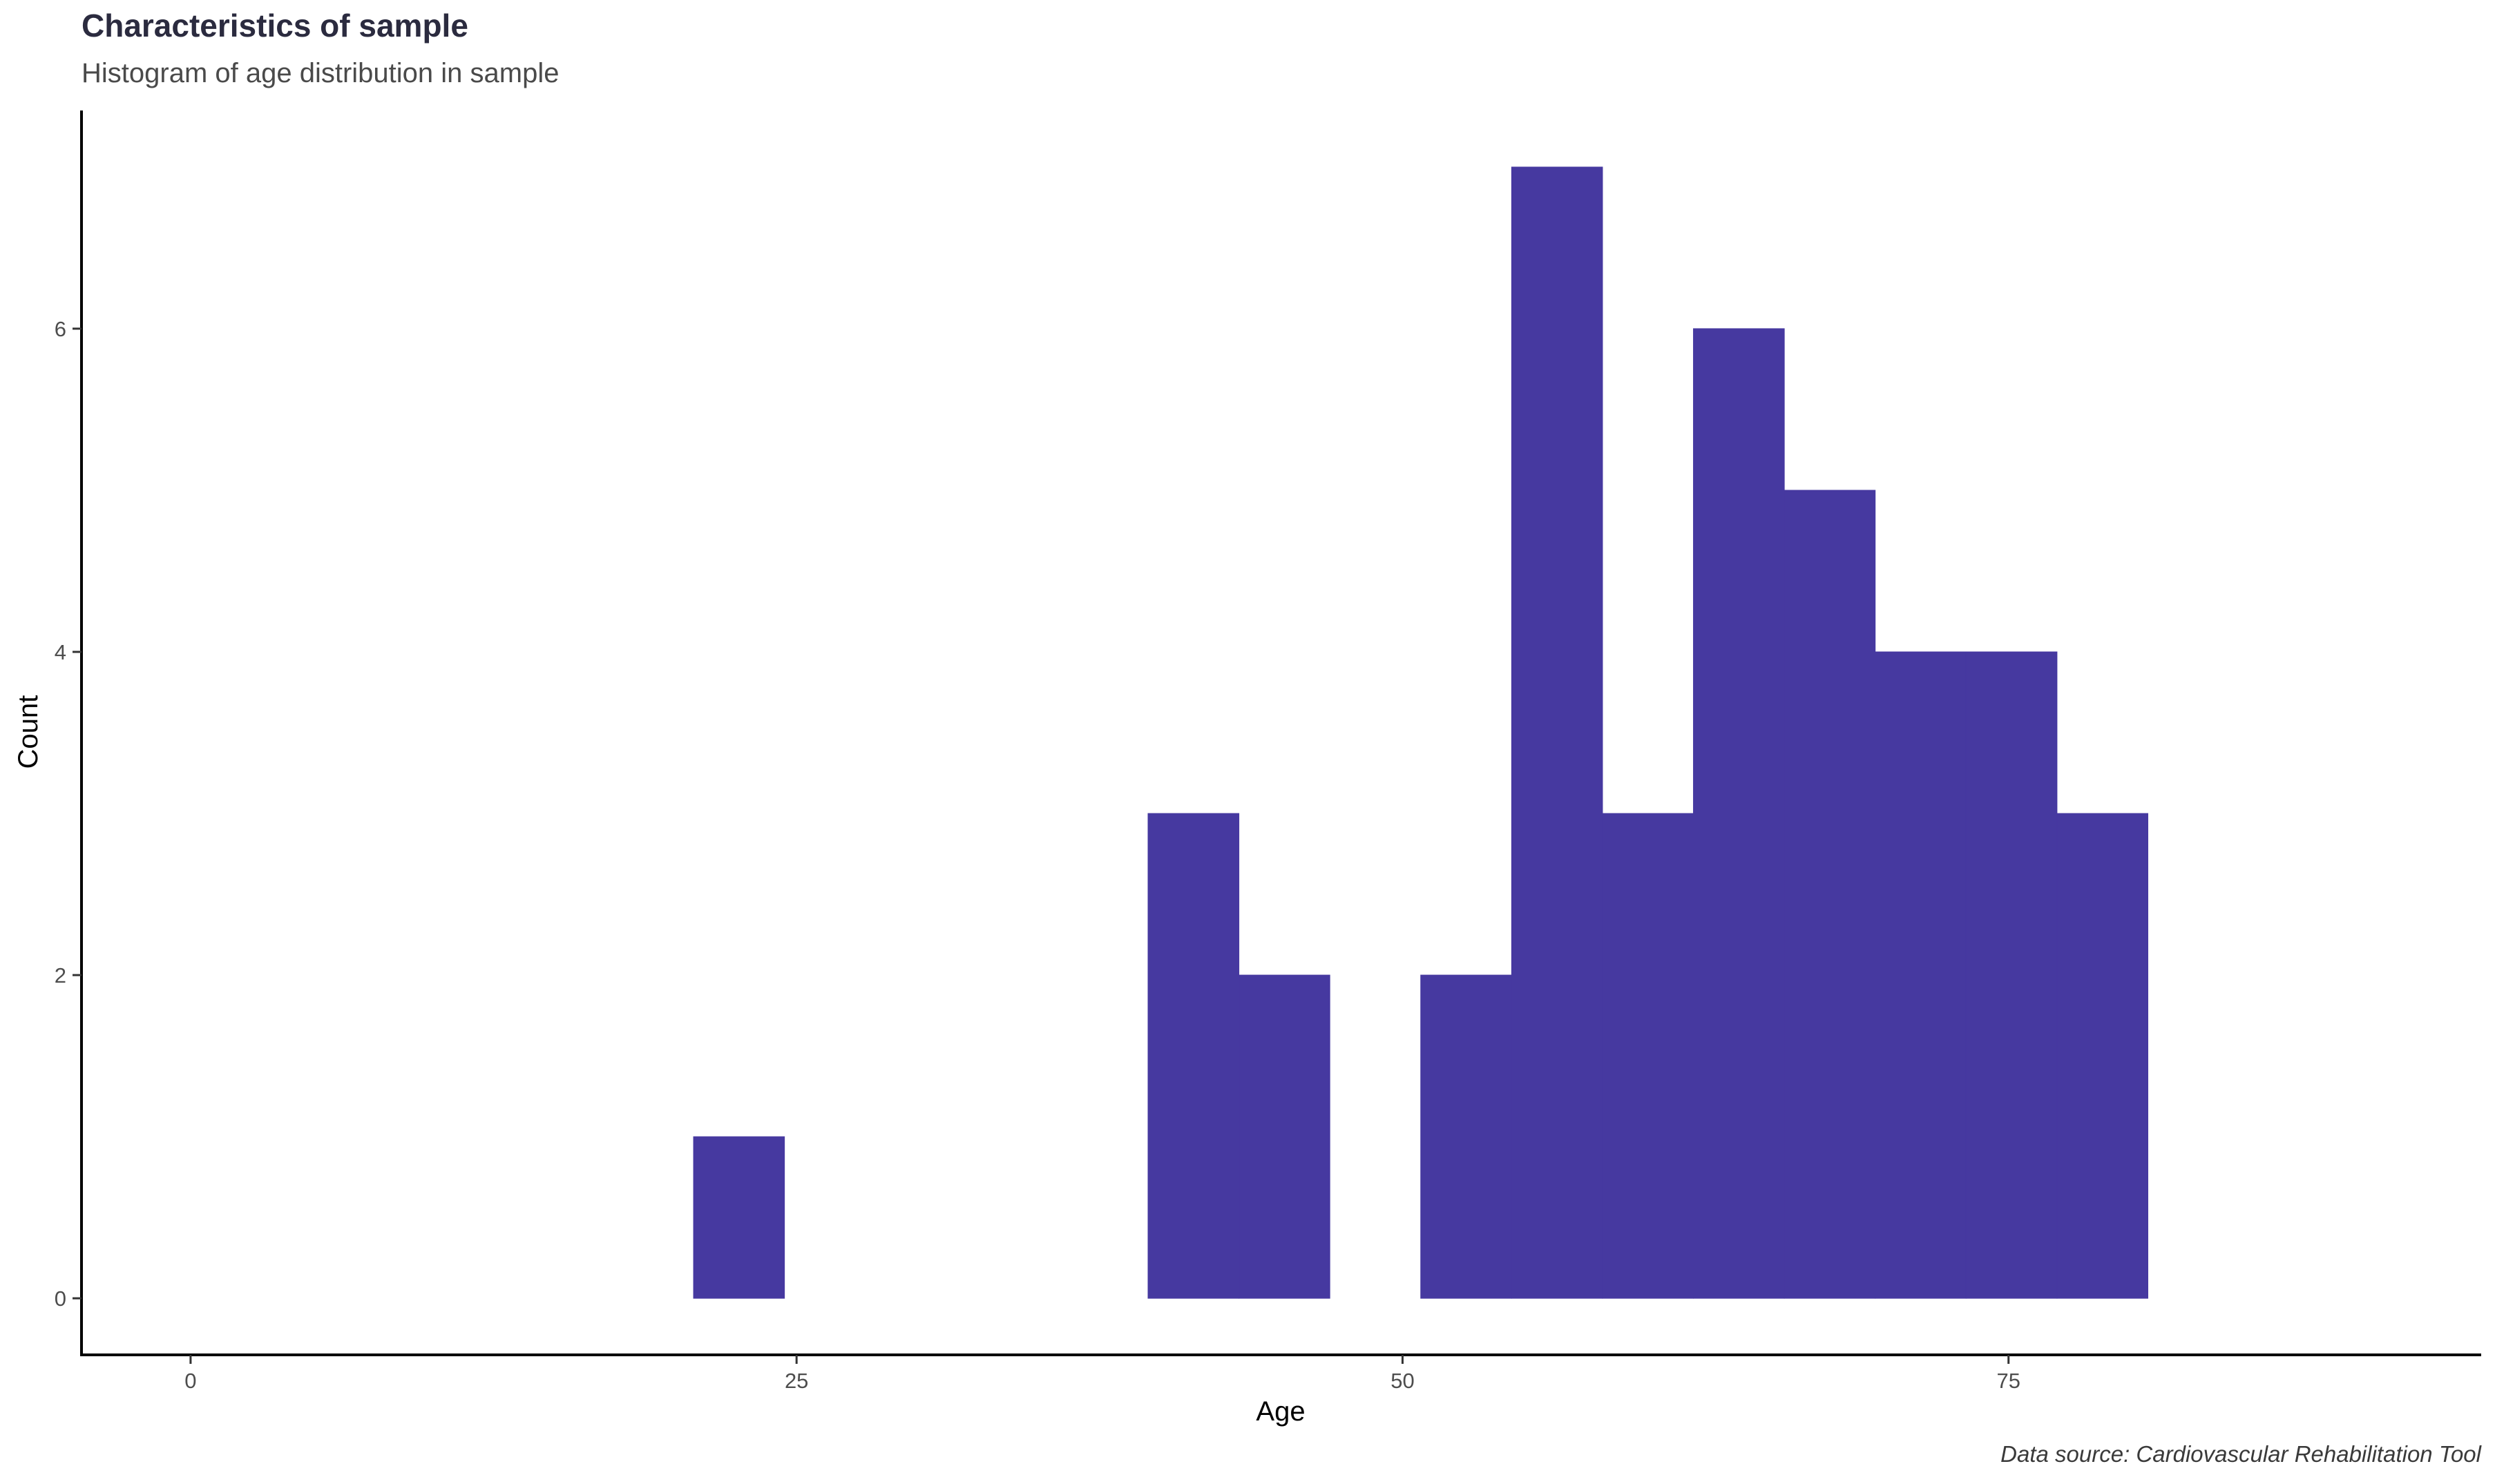  Describe the element at coordinates (60, 975) in the screenshot. I see `y-tick-label: 2` at that location.